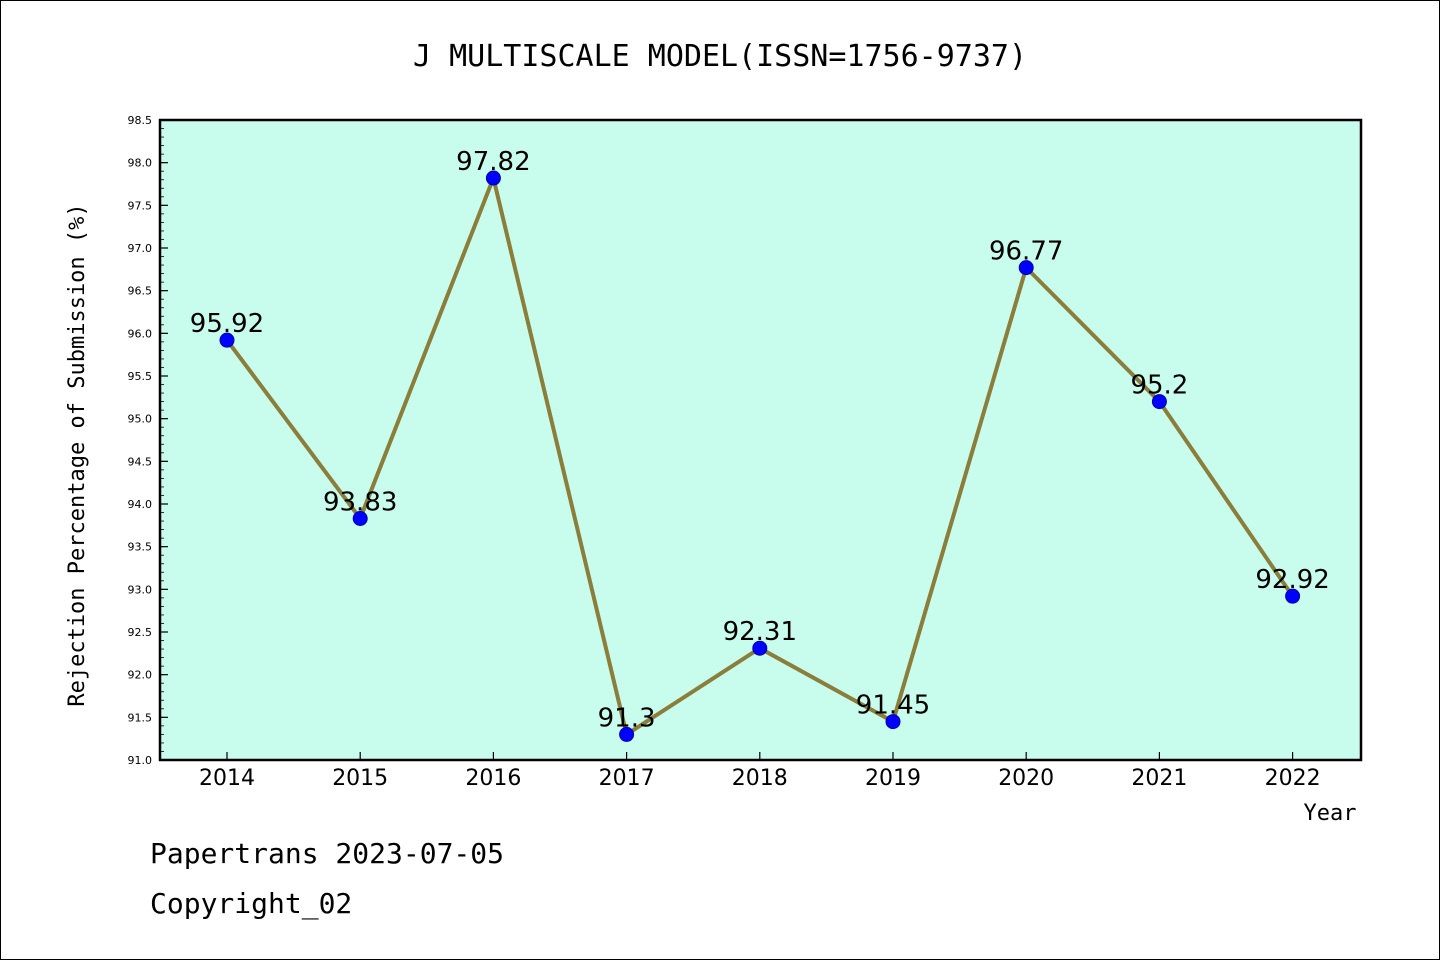 The width and height of the screenshot is (1440, 960). I want to click on y-tick-label: 97.0, so click(140, 248).